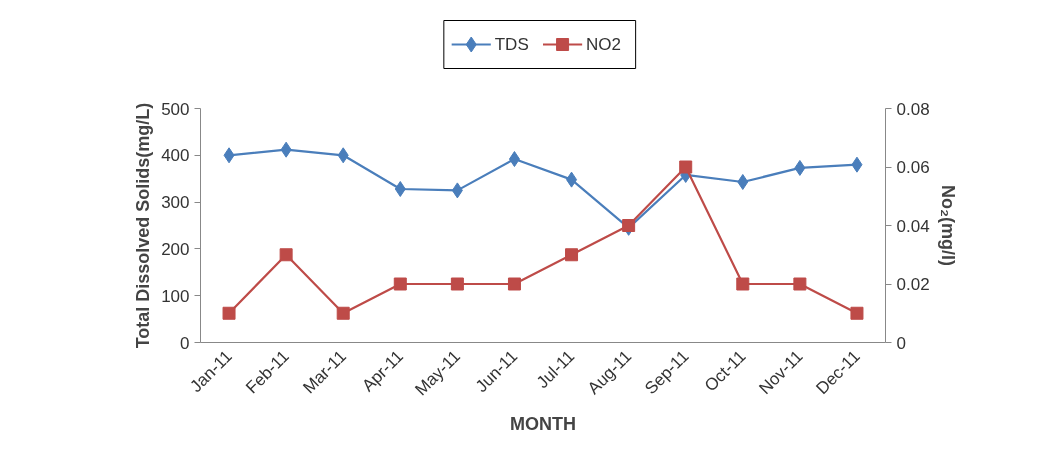  What do you see at coordinates (913, 226) in the screenshot?
I see `y2-tick-label: 0.04` at bounding box center [913, 226].